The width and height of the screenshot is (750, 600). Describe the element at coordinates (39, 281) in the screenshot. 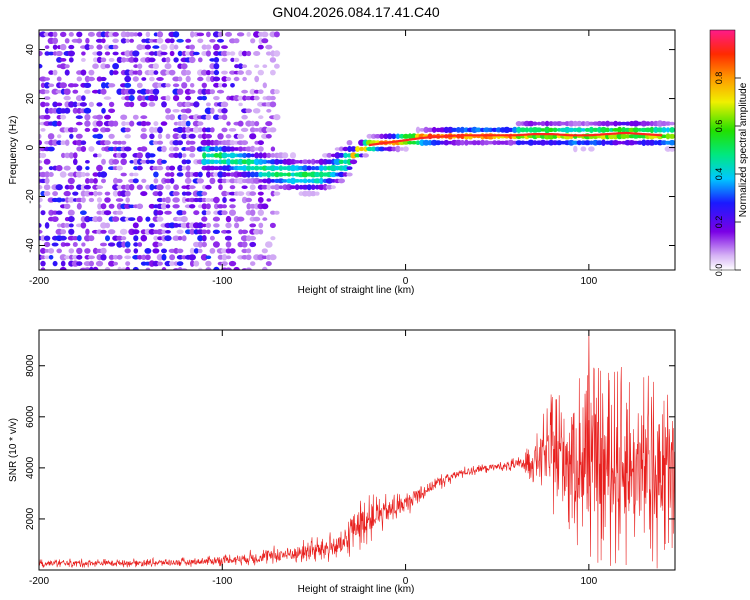

I see `x-tick-label: -200` at that location.